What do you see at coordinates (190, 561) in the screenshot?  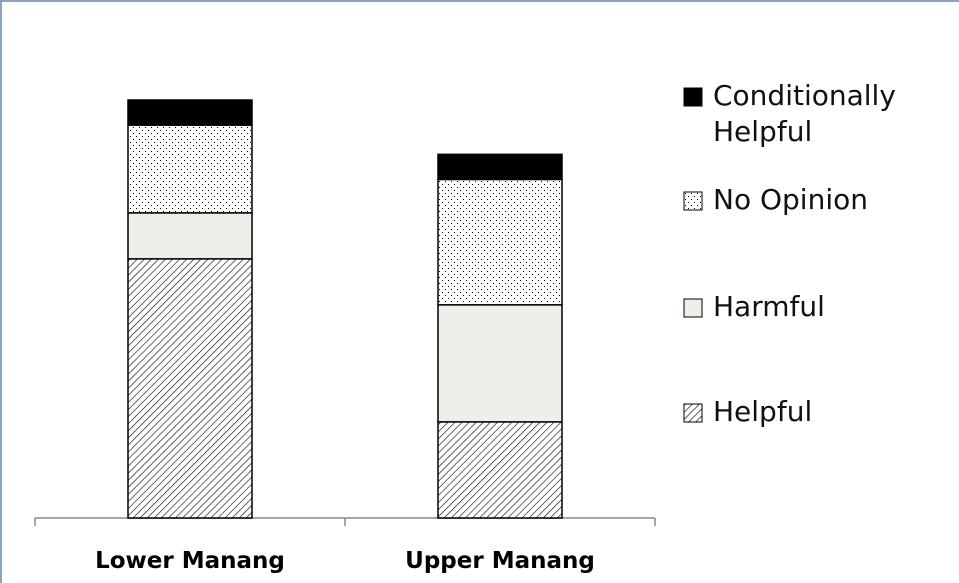 I see `x-tick-label: Lower Manang` at bounding box center [190, 561].